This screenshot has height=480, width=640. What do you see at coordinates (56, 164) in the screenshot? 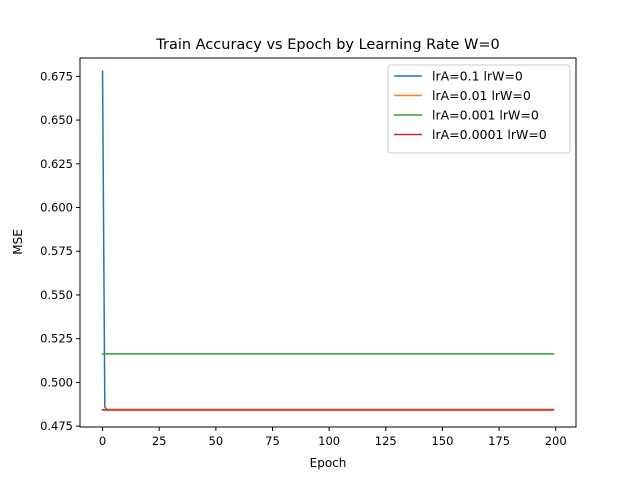
I see `y-tick-label: 0.625` at bounding box center [56, 164].